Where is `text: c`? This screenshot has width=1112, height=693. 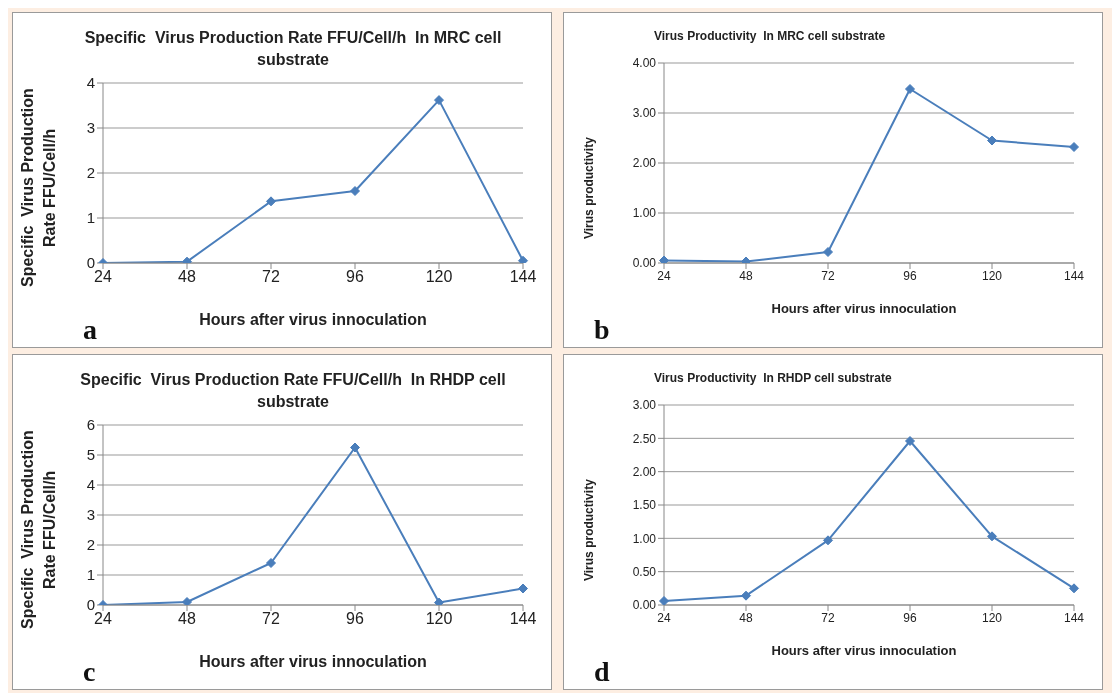
text: c is located at coordinates (89, 671).